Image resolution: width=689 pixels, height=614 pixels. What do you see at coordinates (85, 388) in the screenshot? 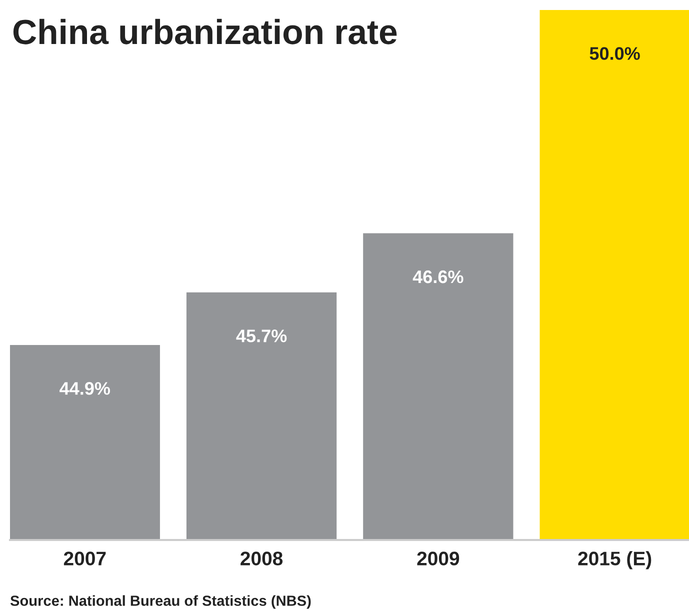
I see `data-label: 44.9%` at bounding box center [85, 388].